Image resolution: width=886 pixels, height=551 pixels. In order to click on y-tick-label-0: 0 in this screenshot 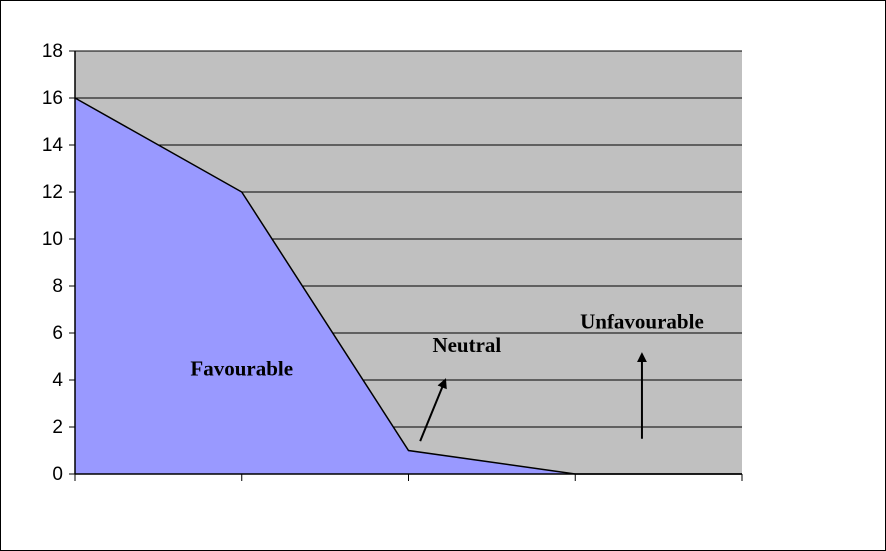, I will do `click(57, 474)`.